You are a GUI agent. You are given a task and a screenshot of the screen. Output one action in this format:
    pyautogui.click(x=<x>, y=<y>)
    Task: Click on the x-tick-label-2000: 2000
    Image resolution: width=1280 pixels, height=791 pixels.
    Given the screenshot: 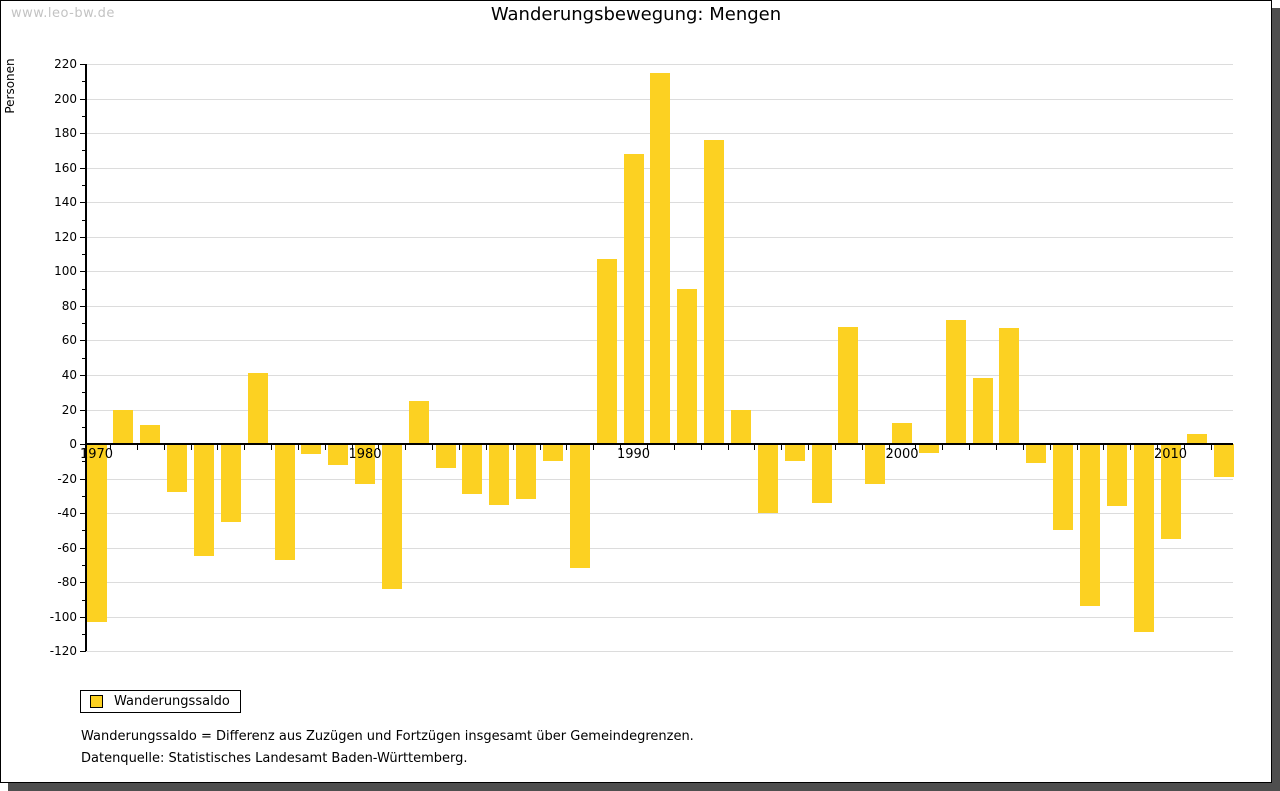 What is the action you would take?
    pyautogui.click(x=902, y=454)
    